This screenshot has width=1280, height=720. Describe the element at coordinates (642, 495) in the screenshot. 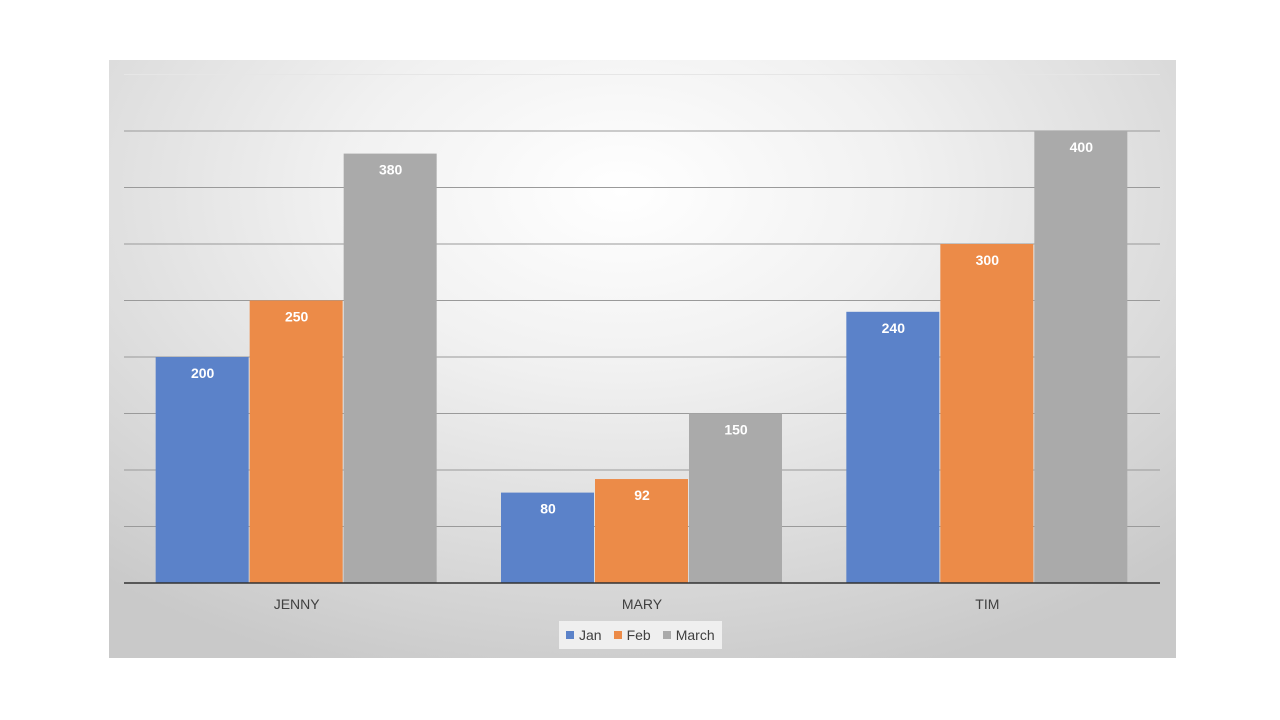

I see `data-label-mary-feb: 92` at that location.